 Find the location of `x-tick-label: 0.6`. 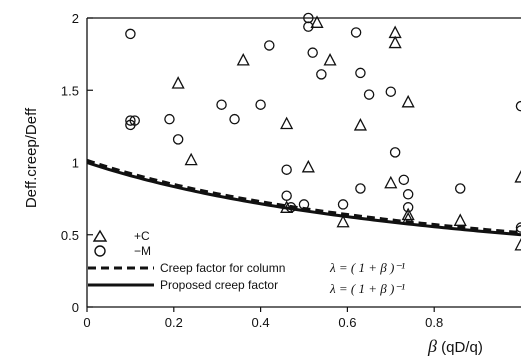

x-tick-label: 0.6 is located at coordinates (347, 322).